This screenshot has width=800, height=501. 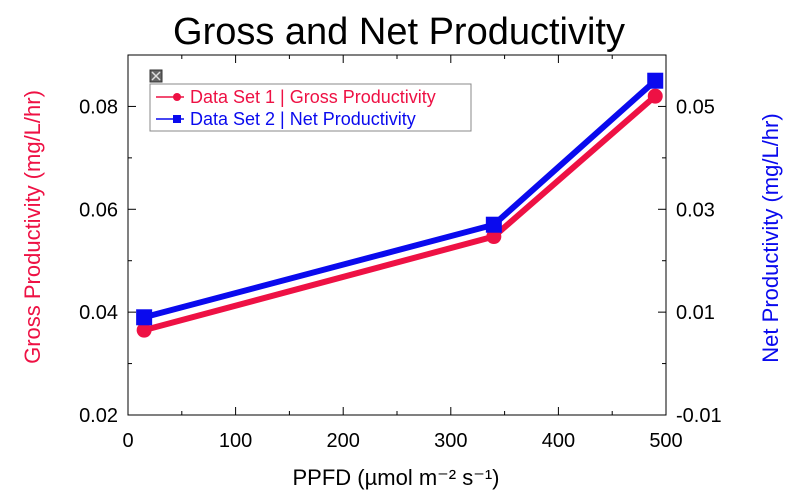 I want to click on legend-box, so click(x=310, y=107).